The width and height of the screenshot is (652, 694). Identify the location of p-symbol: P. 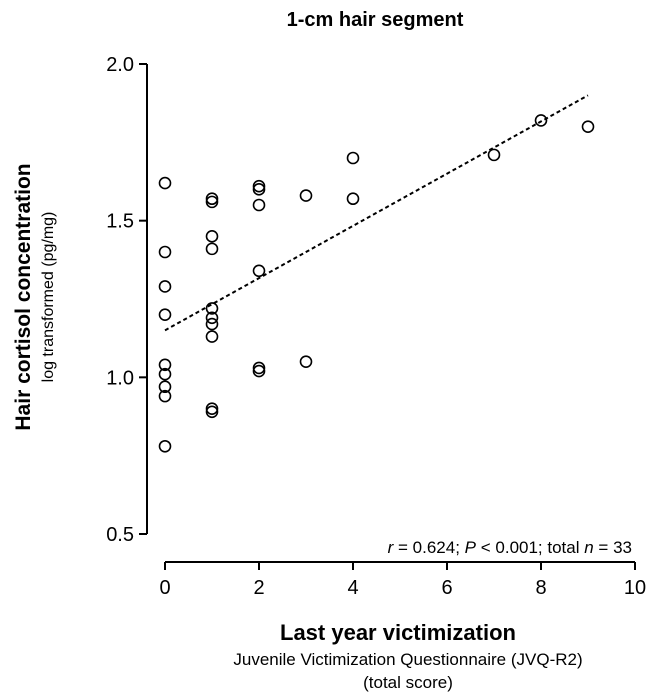
(471, 547).